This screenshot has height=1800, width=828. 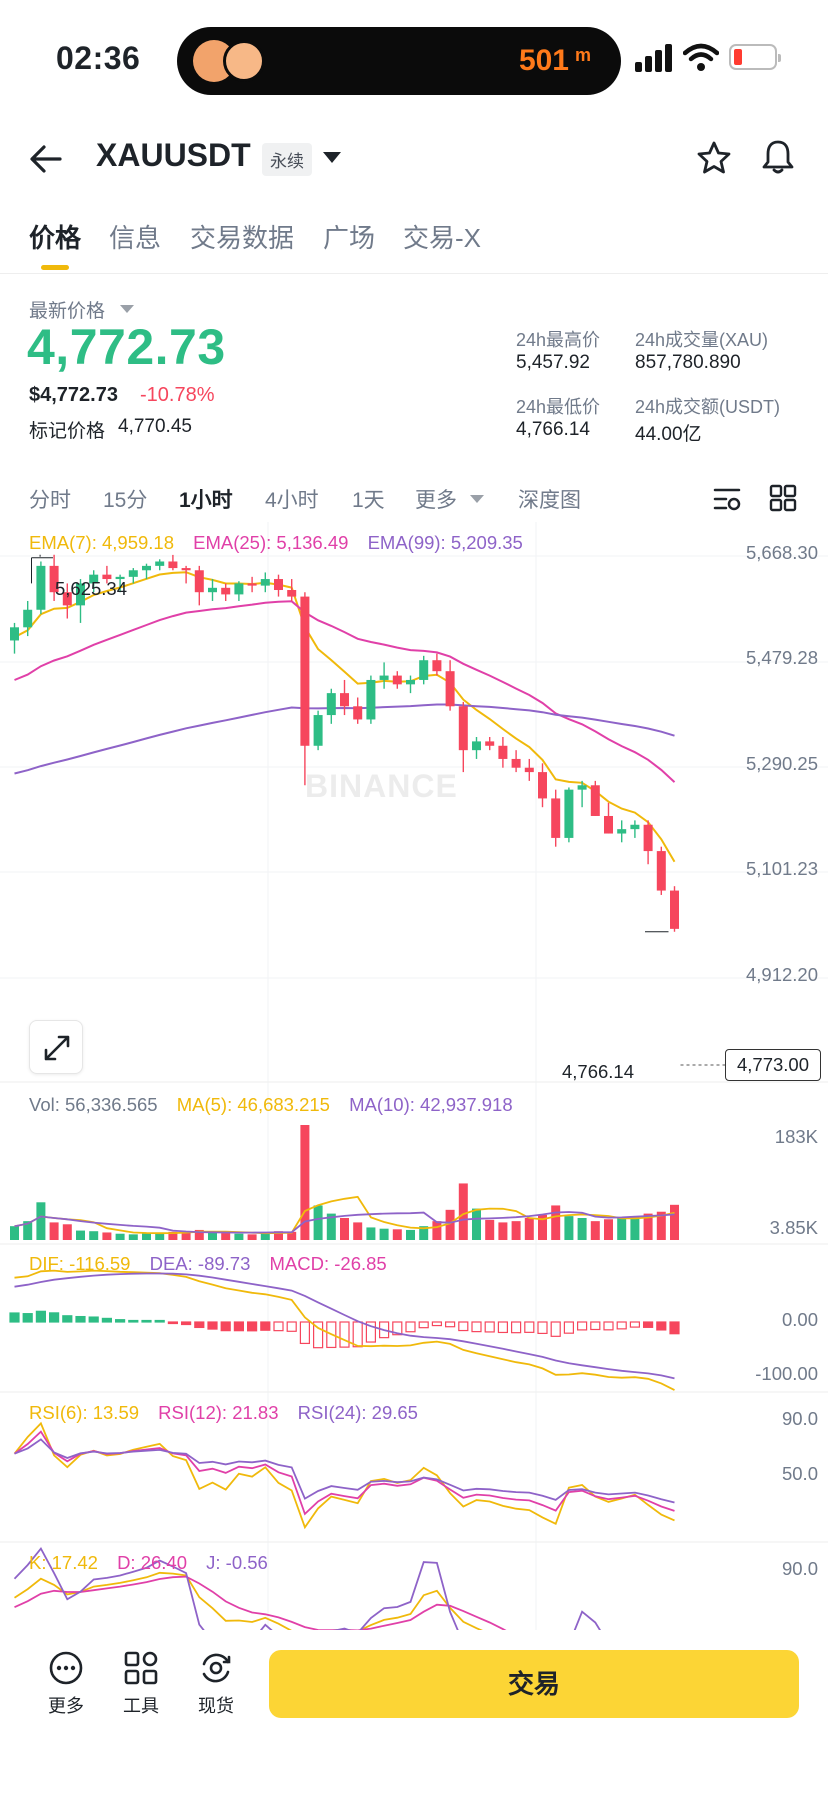 I want to click on tab-trading-data: 交易数据, so click(x=242, y=238).